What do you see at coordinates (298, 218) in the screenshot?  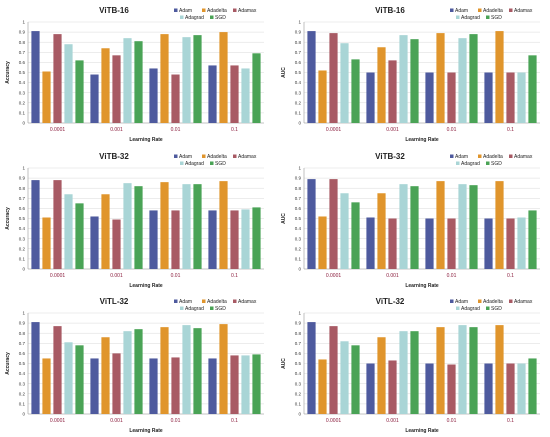 I see `y-tick-label: 0.5` at bounding box center [298, 218].